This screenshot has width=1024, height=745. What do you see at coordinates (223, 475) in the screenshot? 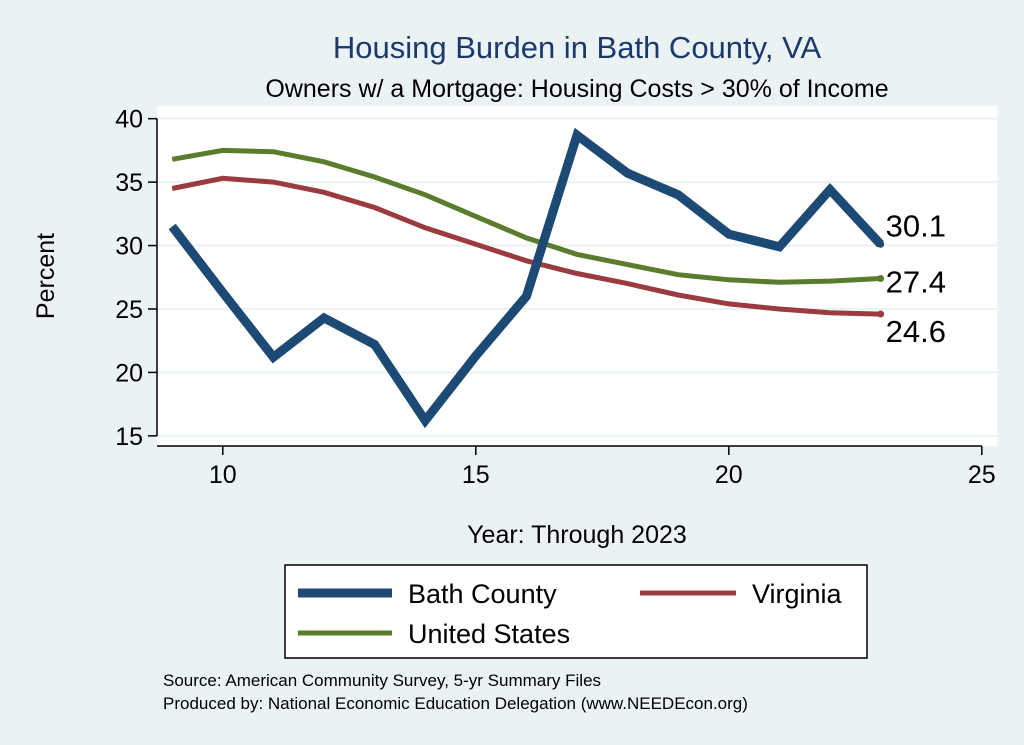
I see `x-tick-label: 10` at bounding box center [223, 475].